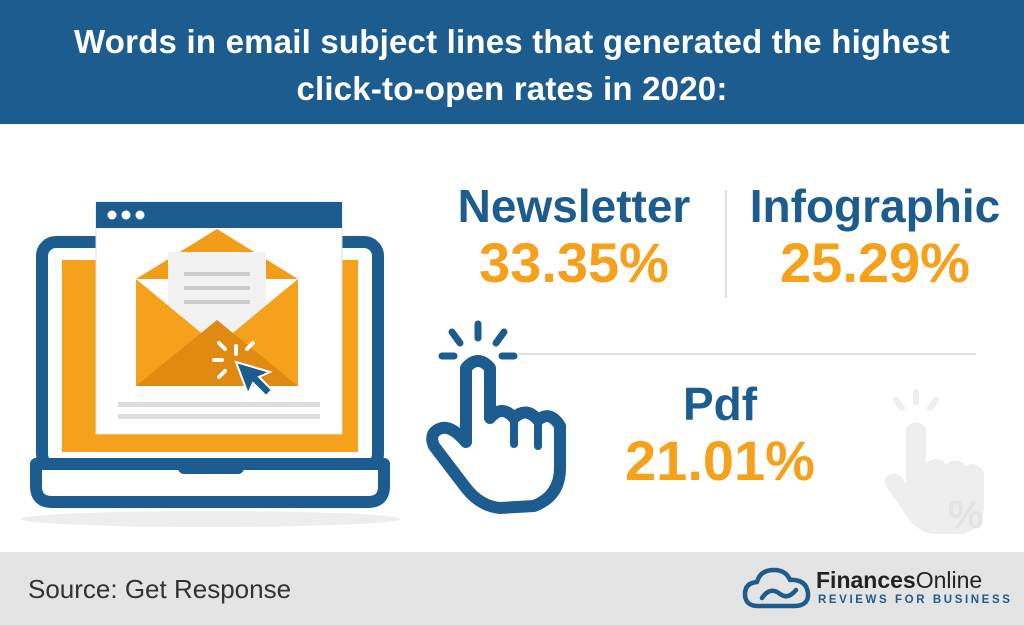  I want to click on hand-percent-icon: %, so click(934, 463).